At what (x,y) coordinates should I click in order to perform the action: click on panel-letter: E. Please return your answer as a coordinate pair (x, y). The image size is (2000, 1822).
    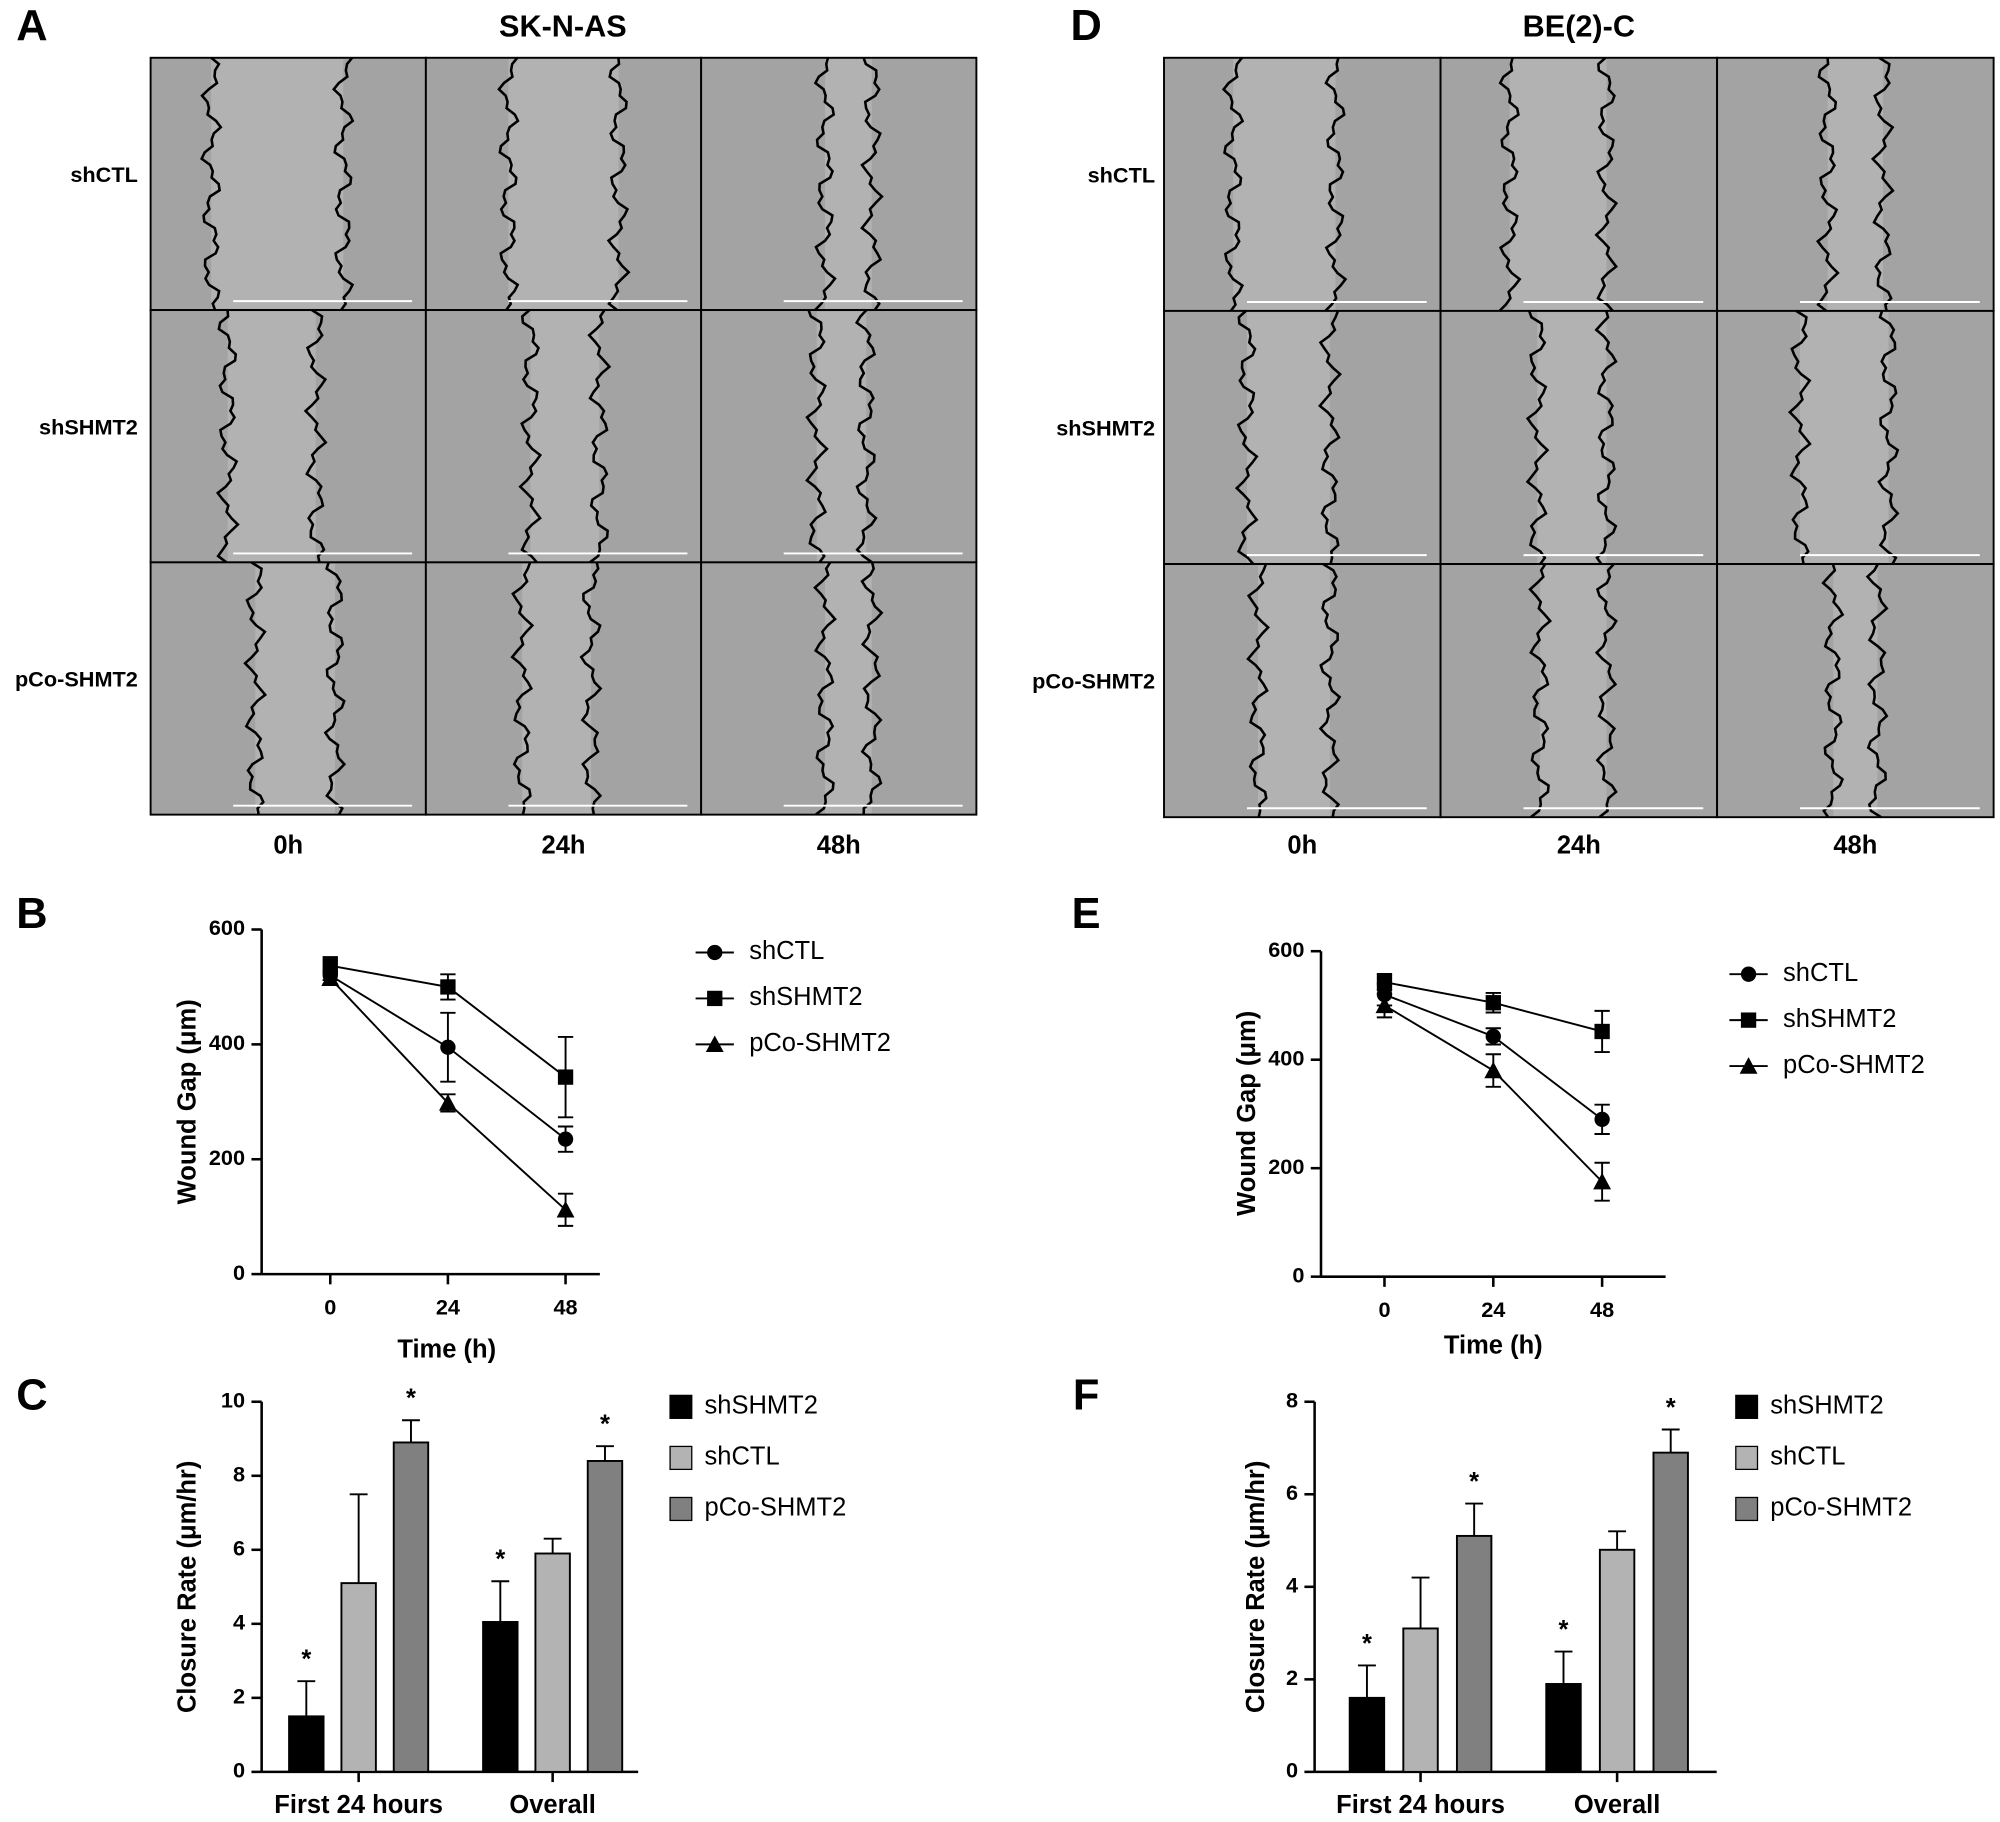
    Looking at the image, I should click on (1086, 914).